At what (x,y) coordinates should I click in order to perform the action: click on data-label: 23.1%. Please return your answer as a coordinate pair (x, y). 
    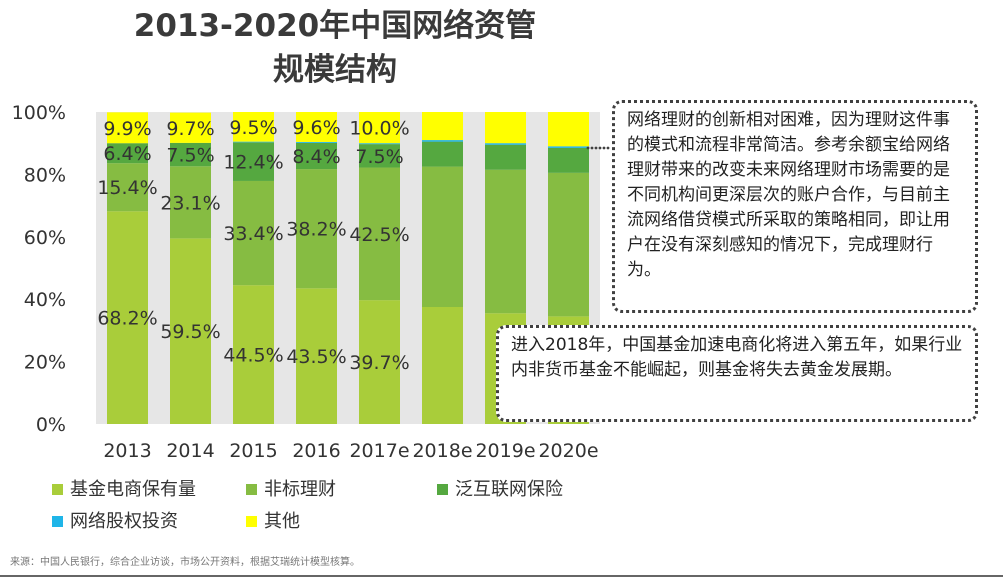
    Looking at the image, I should click on (190, 203).